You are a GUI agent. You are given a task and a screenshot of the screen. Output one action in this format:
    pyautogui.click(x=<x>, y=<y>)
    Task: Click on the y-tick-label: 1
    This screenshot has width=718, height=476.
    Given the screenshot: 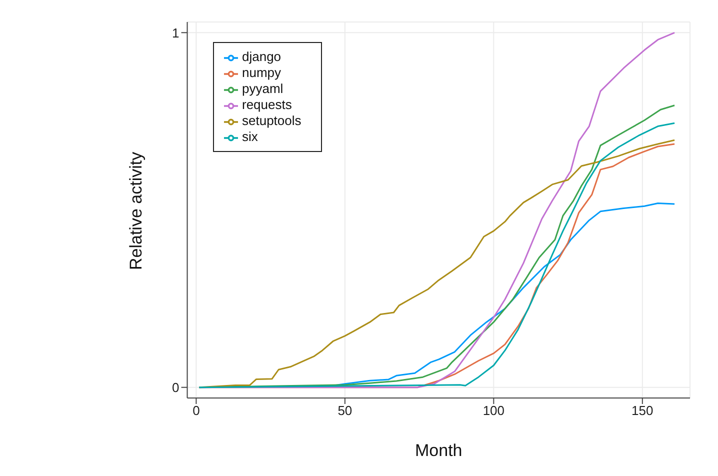 What is the action you would take?
    pyautogui.click(x=176, y=32)
    